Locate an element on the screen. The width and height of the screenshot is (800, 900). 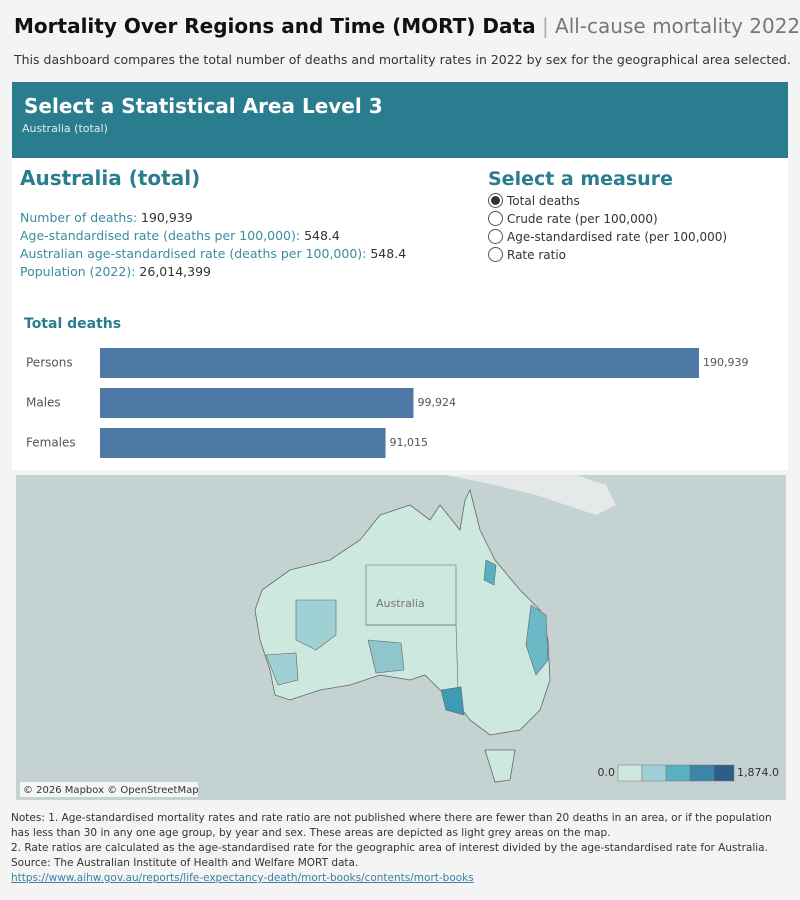
summary-row: Population (2022): 26,014,399 is located at coordinates (115, 271).